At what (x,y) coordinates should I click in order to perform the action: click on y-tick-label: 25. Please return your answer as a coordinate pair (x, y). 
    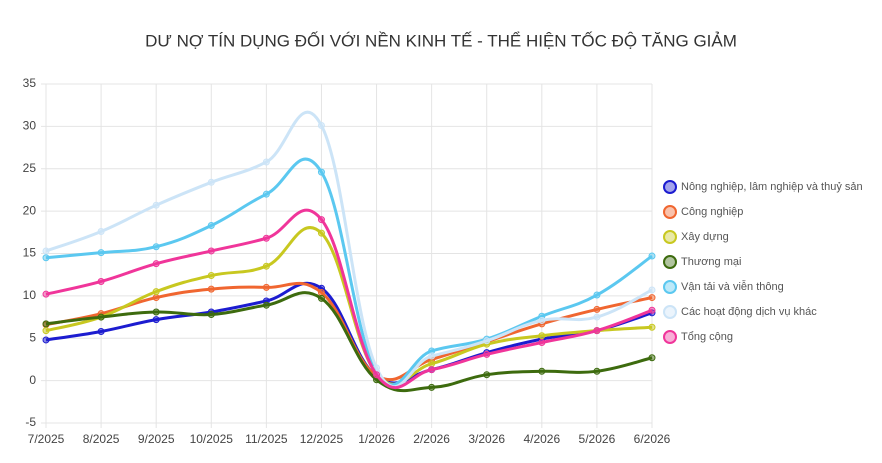
    Looking at the image, I should click on (30, 168).